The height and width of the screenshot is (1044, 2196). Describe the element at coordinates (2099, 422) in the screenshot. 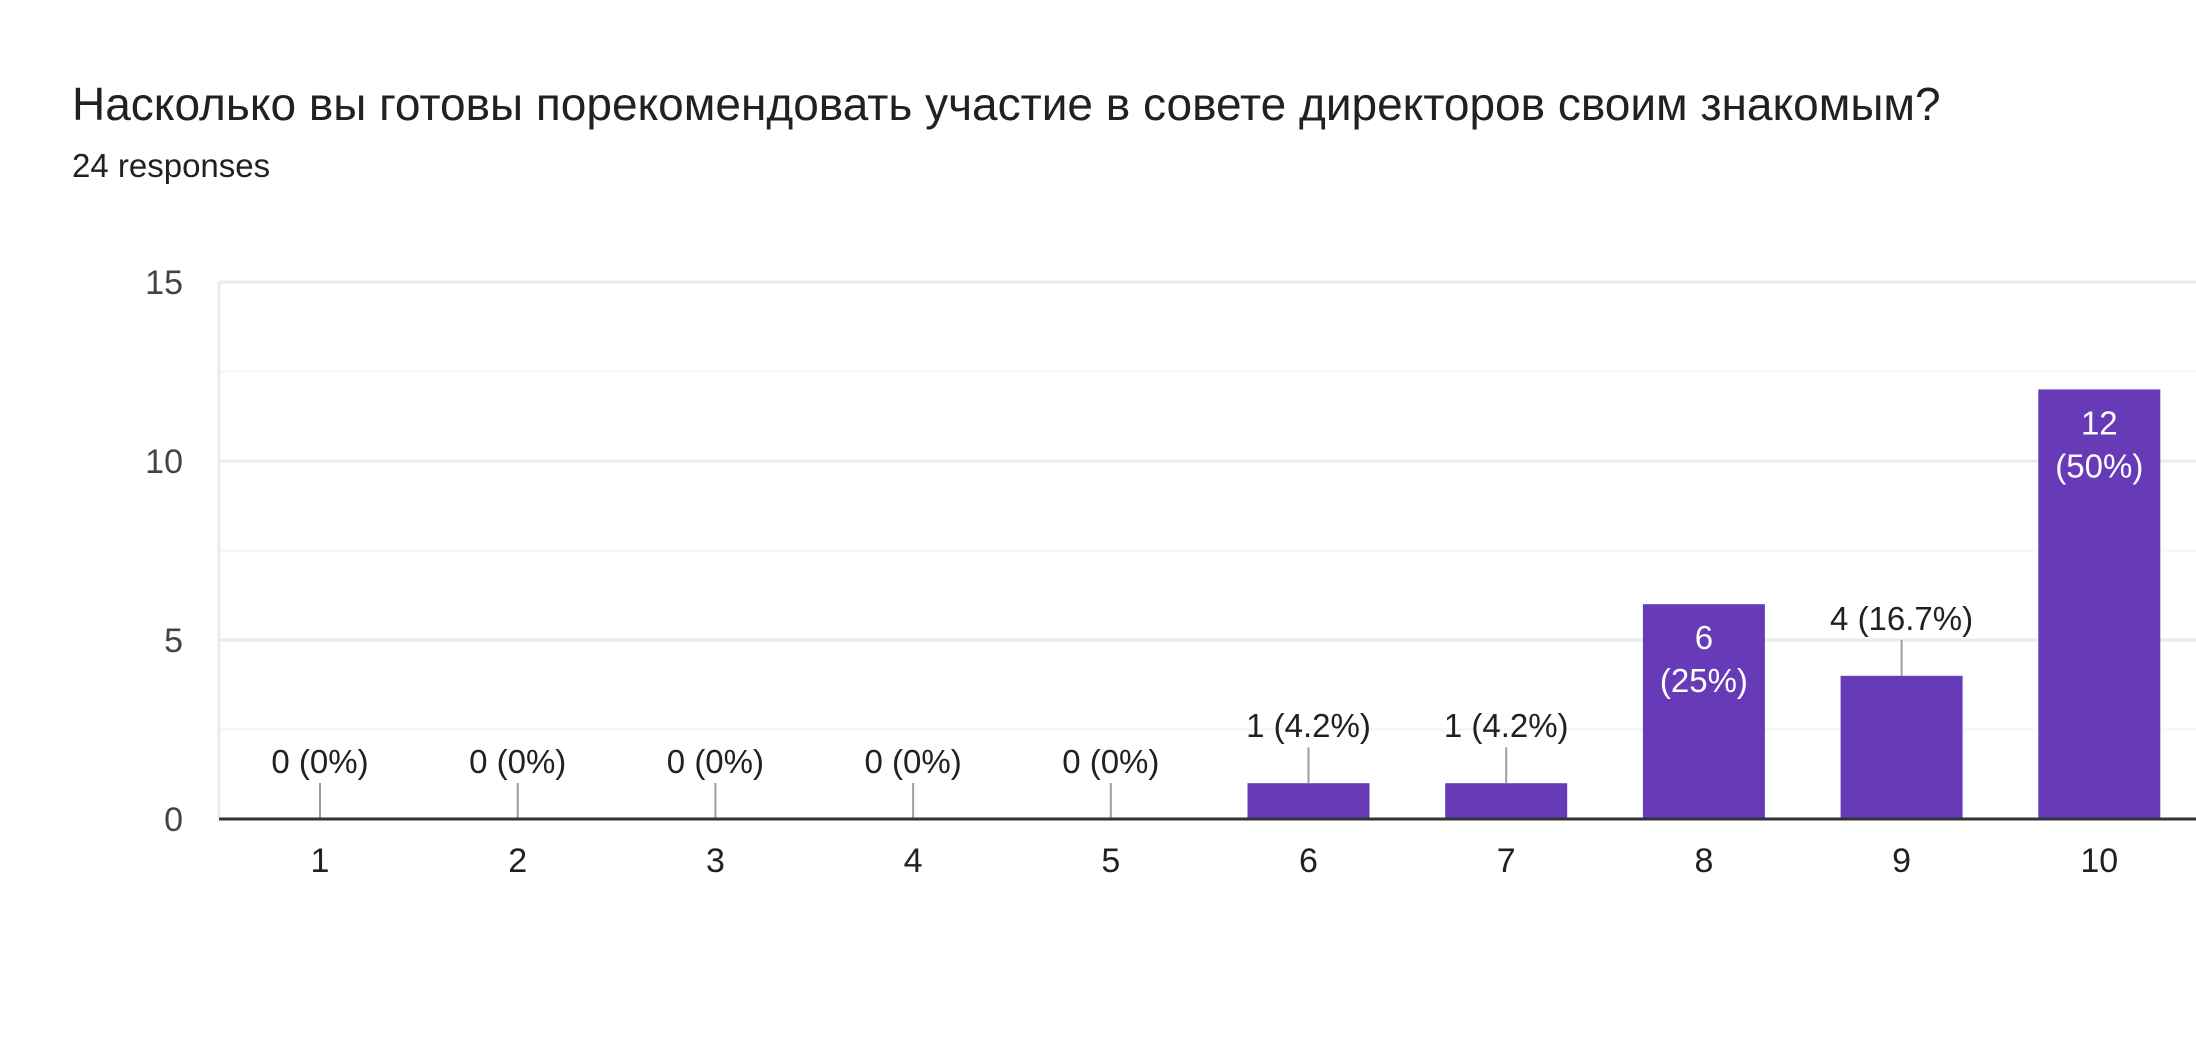

I see `data-label: 12` at that location.